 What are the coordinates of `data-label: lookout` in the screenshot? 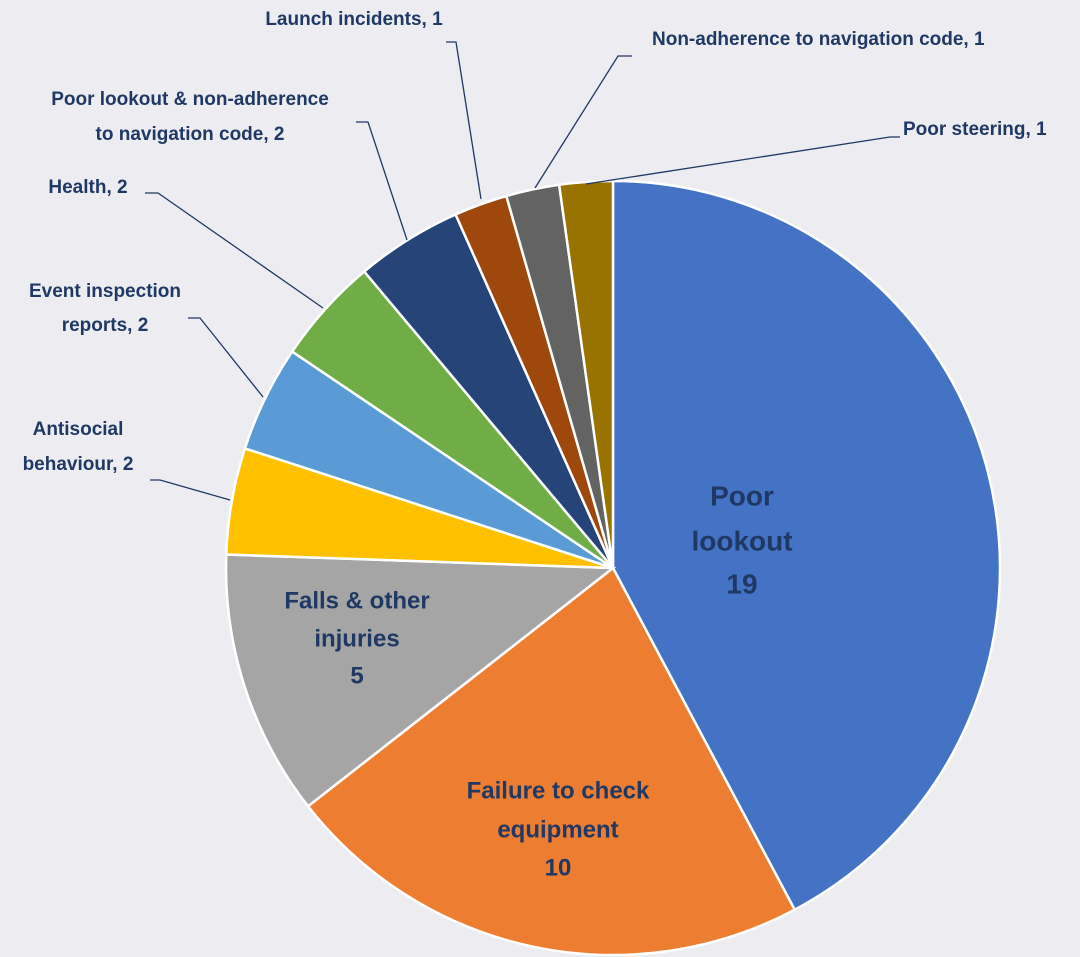 It's located at (741, 540).